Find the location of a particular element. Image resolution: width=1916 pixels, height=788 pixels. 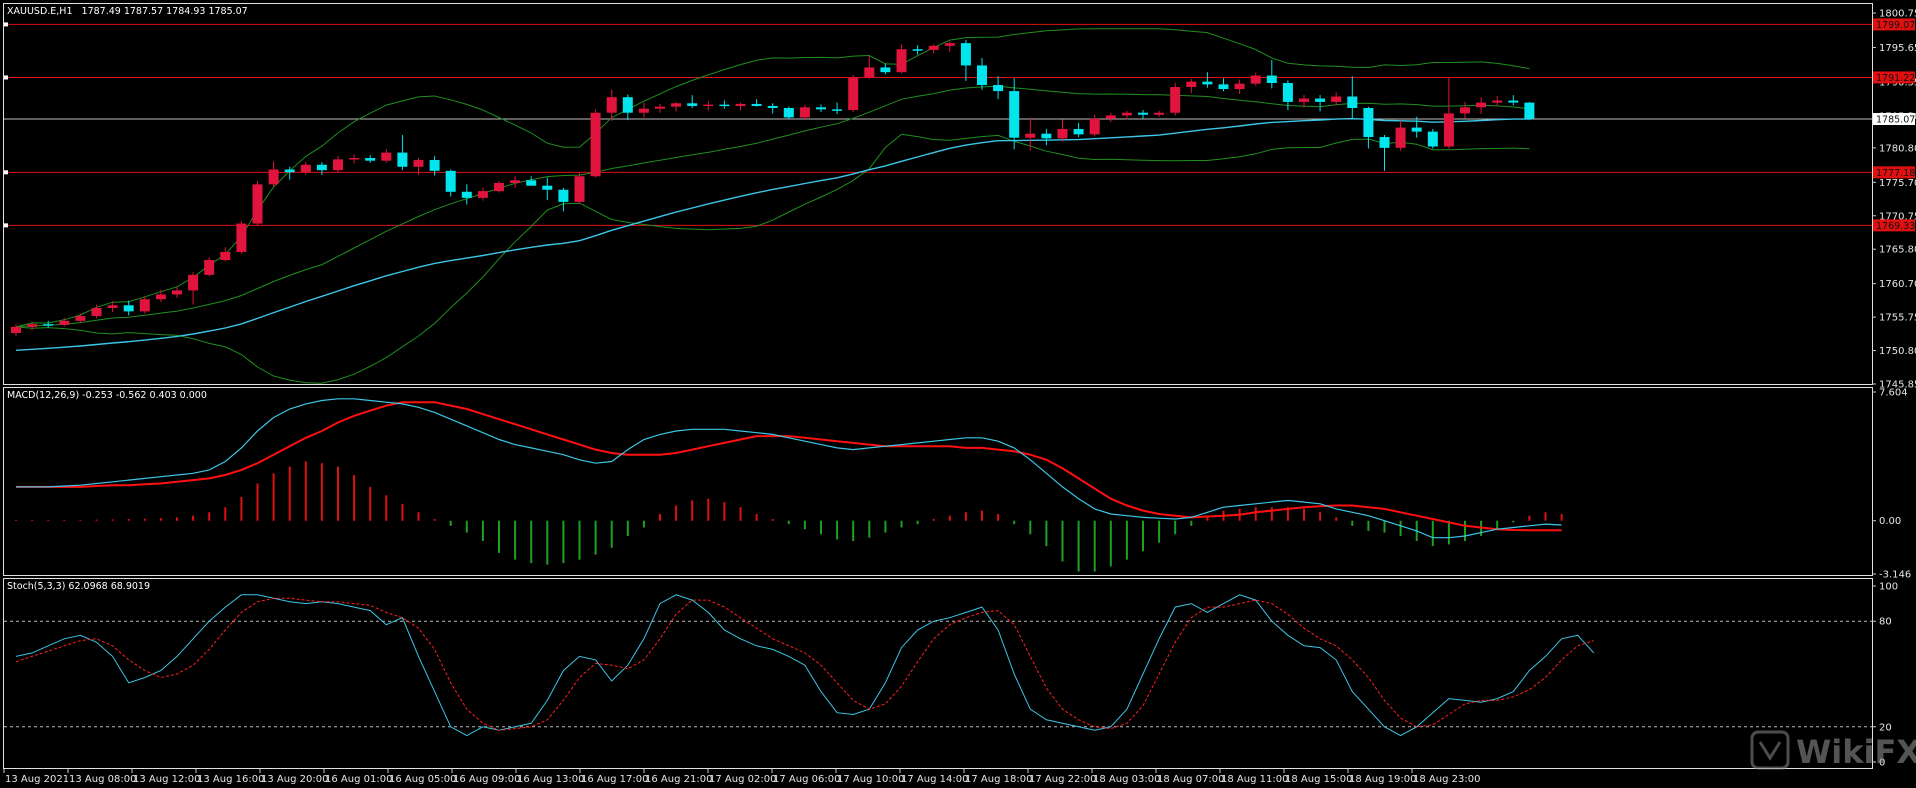

stoch-tick-label: 20 is located at coordinates (1885, 727).